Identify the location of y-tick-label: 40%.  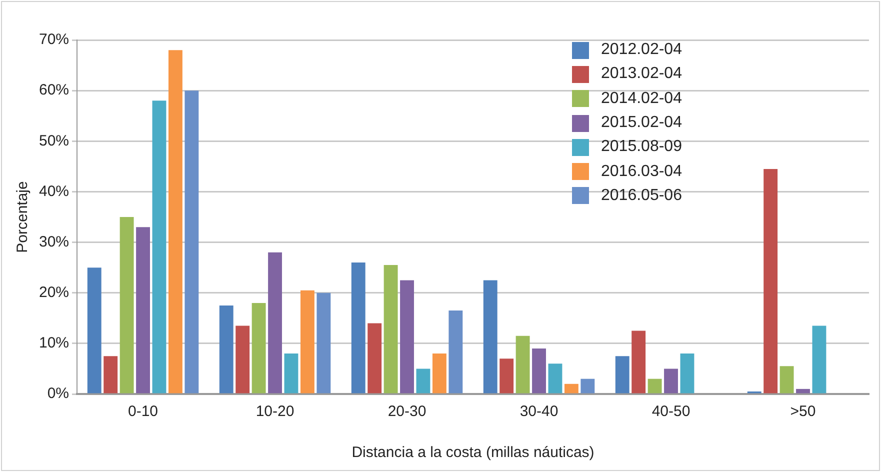
(54, 191).